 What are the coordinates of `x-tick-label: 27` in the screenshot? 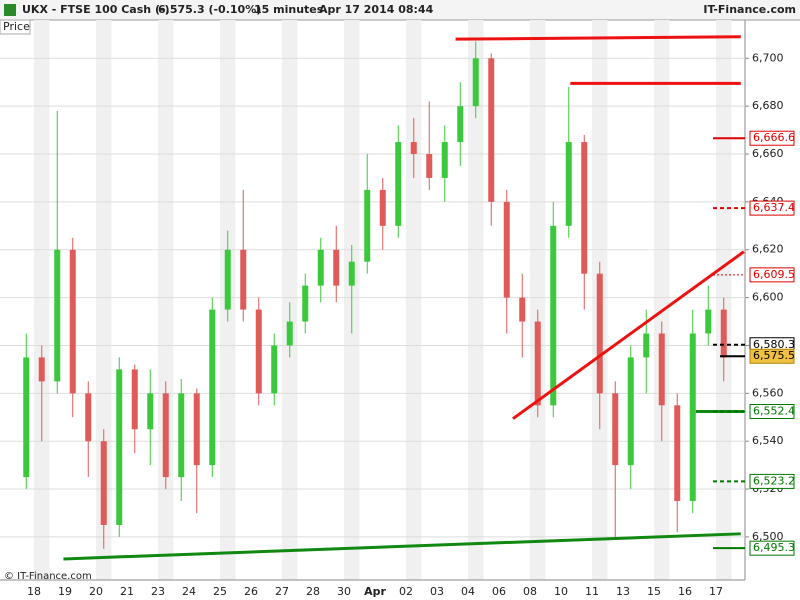 It's located at (282, 591).